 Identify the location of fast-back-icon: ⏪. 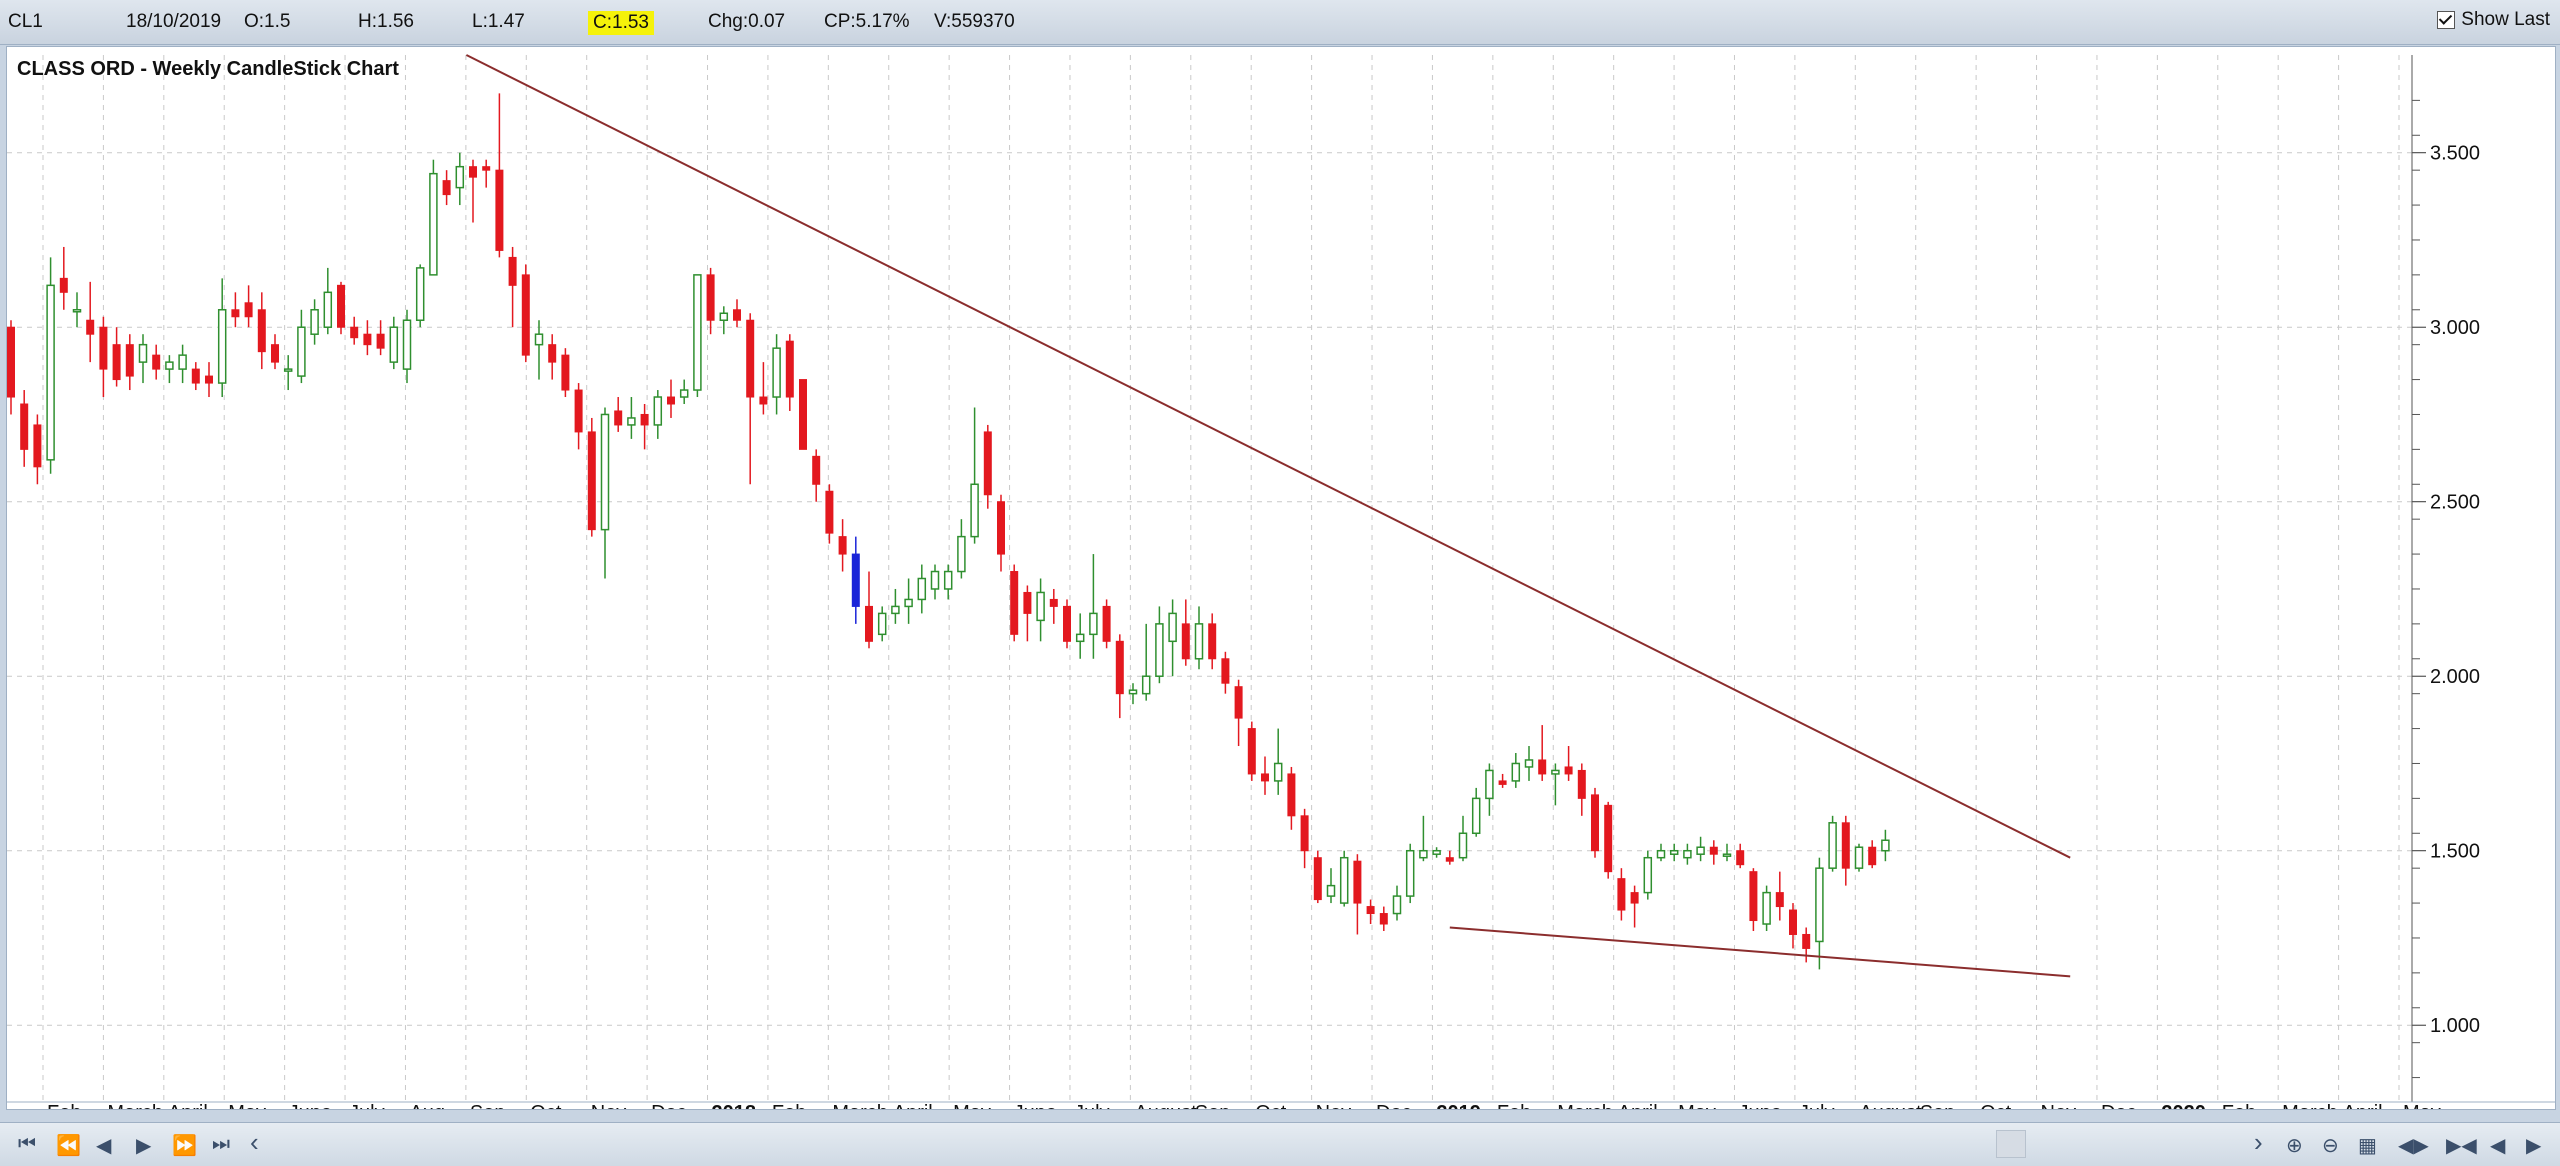
(68, 1146).